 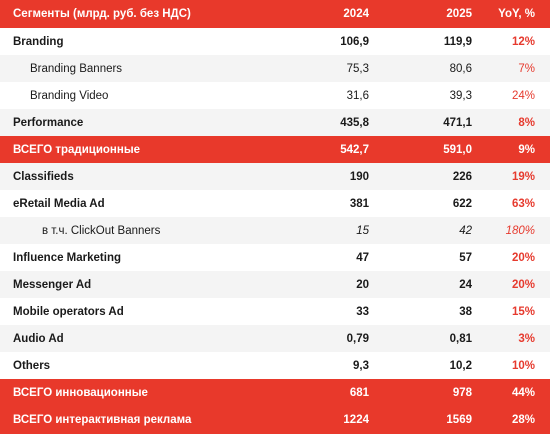 What do you see at coordinates (80, 392) in the screenshot?
I see `segment-name-cell: ВСЕГО инновационные` at bounding box center [80, 392].